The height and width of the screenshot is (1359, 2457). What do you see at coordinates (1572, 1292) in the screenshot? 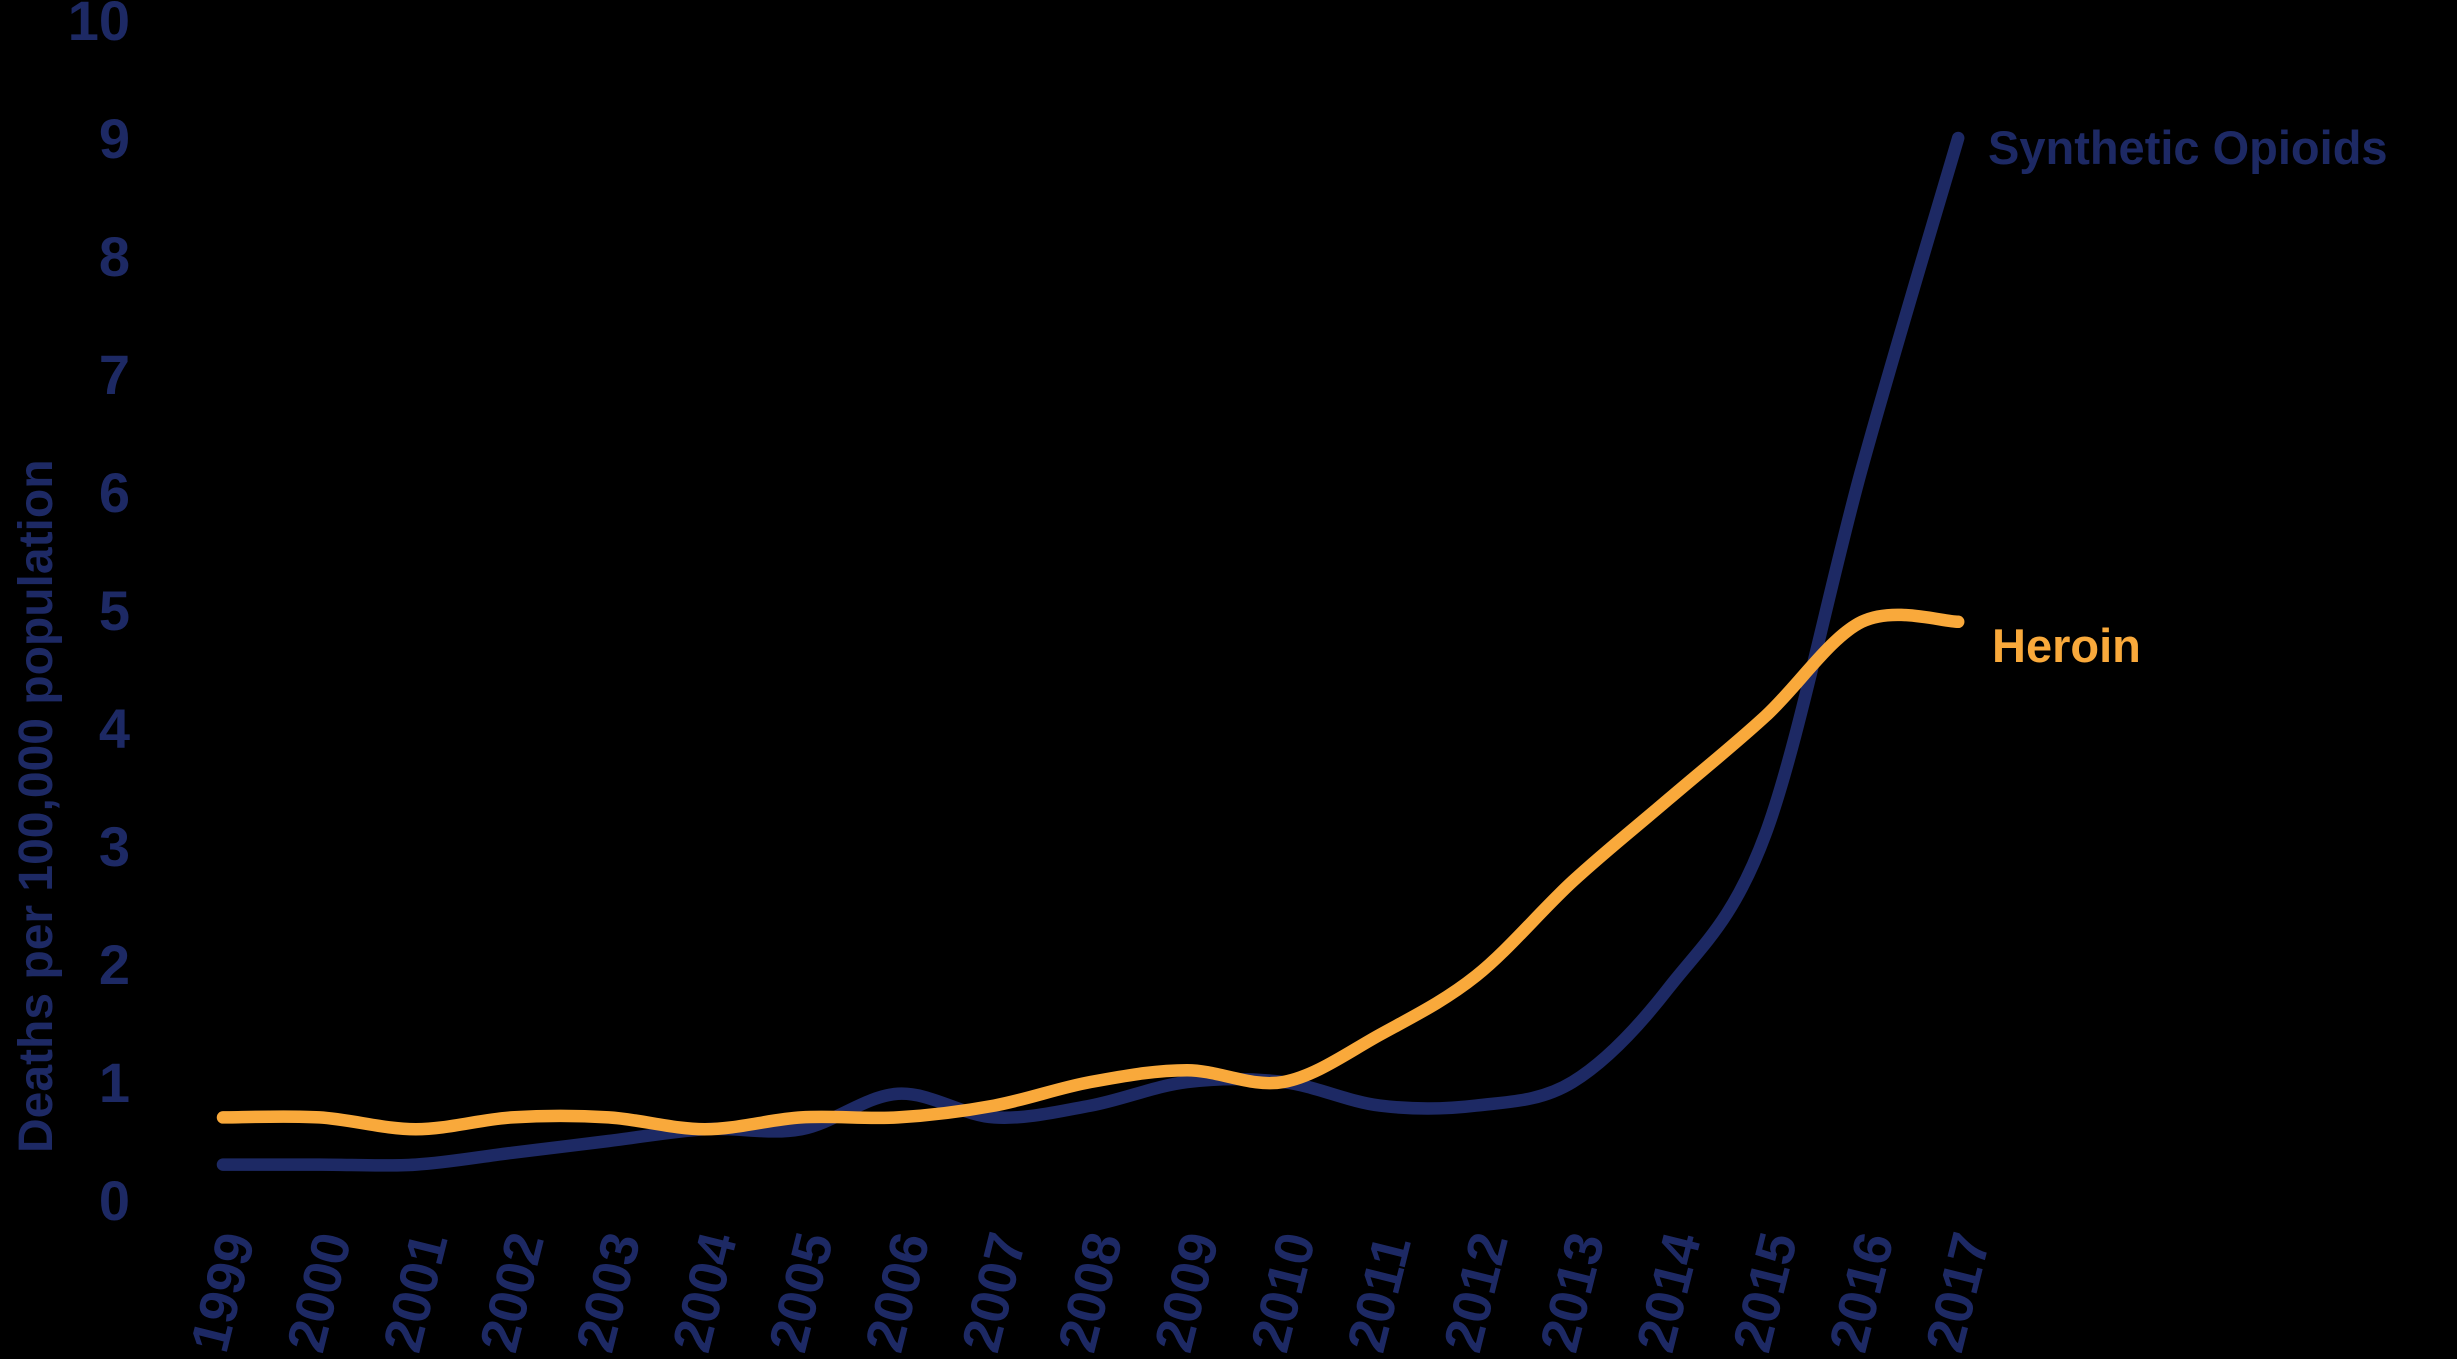
I see `x-tick-label: 2013` at bounding box center [1572, 1292].